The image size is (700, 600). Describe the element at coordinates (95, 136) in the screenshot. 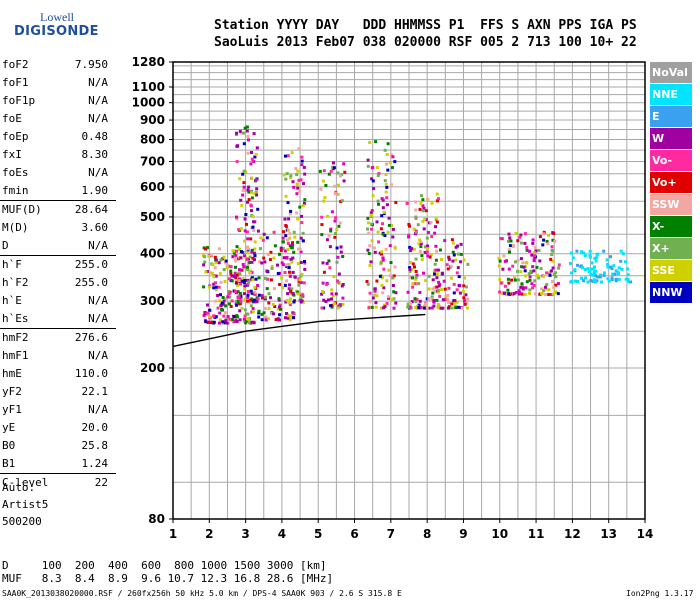

I see `param-value: 0.48` at that location.